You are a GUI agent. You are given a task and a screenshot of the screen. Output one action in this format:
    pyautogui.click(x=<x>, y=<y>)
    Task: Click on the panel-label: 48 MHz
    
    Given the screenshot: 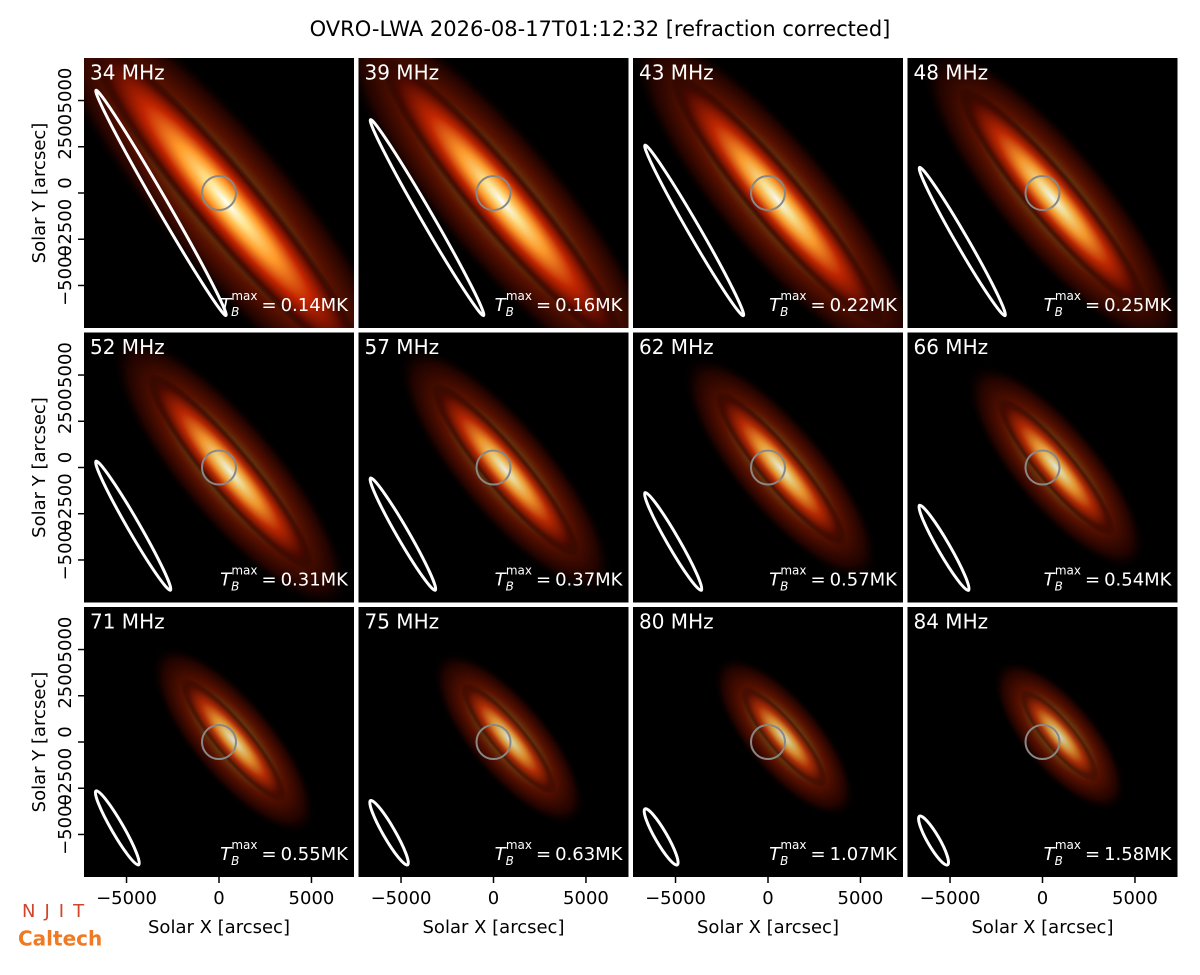 What is the action you would take?
    pyautogui.click(x=951, y=73)
    